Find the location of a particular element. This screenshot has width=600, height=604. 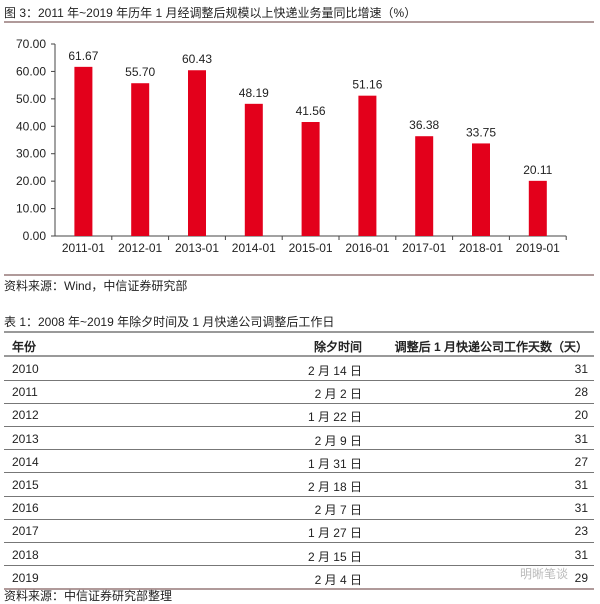

cell-eve: 2 月 7 日 is located at coordinates (338, 510).